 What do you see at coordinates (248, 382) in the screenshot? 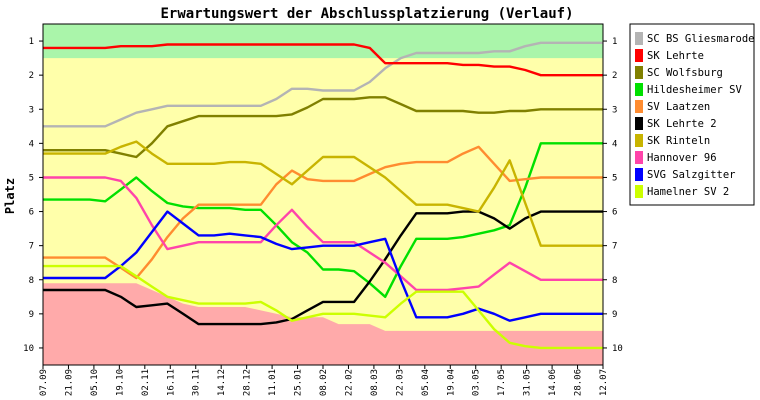
I see `x-tick-label: 28.12` at bounding box center [248, 382].